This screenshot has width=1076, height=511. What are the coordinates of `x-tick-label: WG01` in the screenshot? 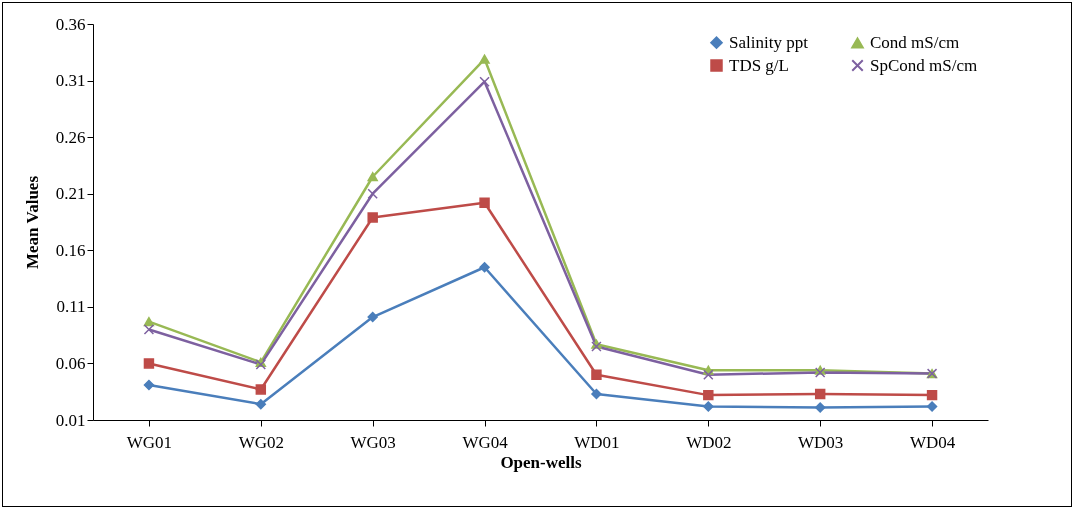 It's located at (149, 442).